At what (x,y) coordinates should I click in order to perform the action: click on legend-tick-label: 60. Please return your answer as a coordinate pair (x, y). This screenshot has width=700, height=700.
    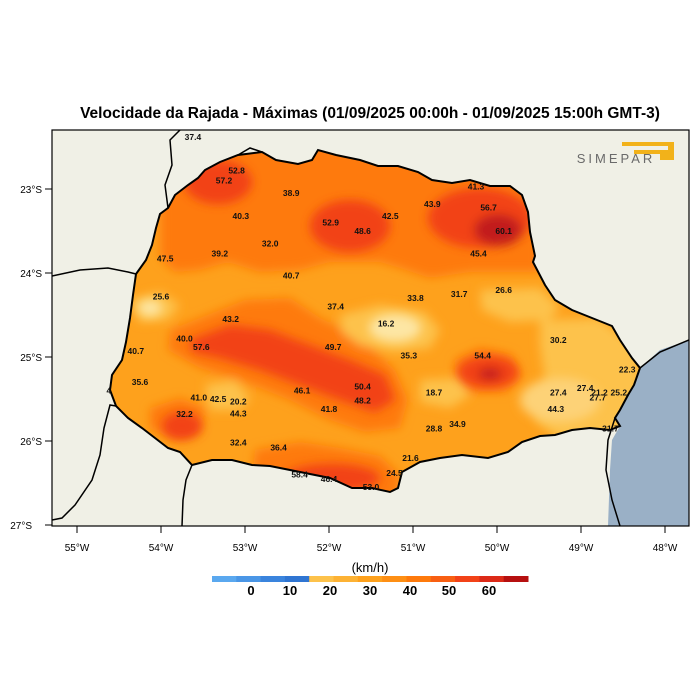
    Looking at the image, I should click on (489, 590).